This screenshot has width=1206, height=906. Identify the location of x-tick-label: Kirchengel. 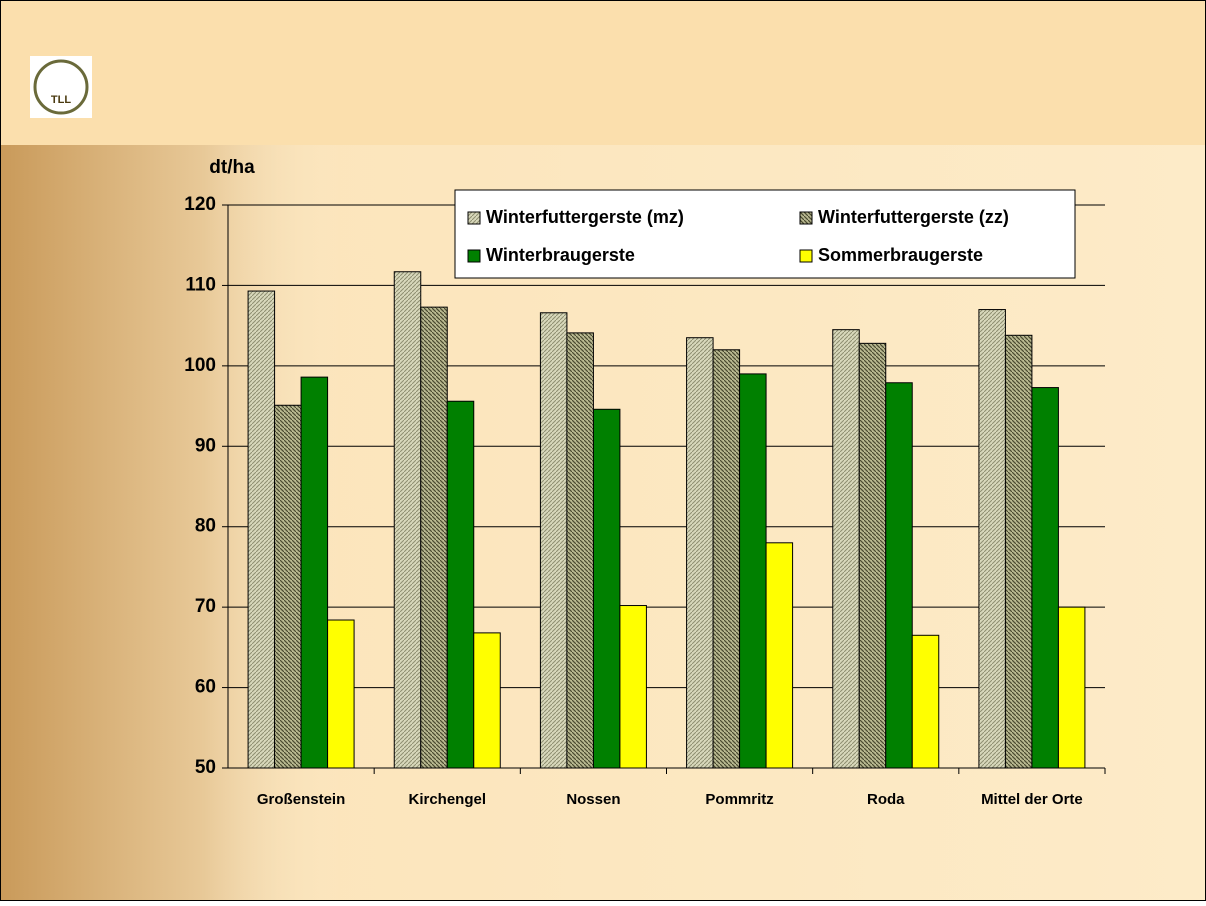
(447, 799).